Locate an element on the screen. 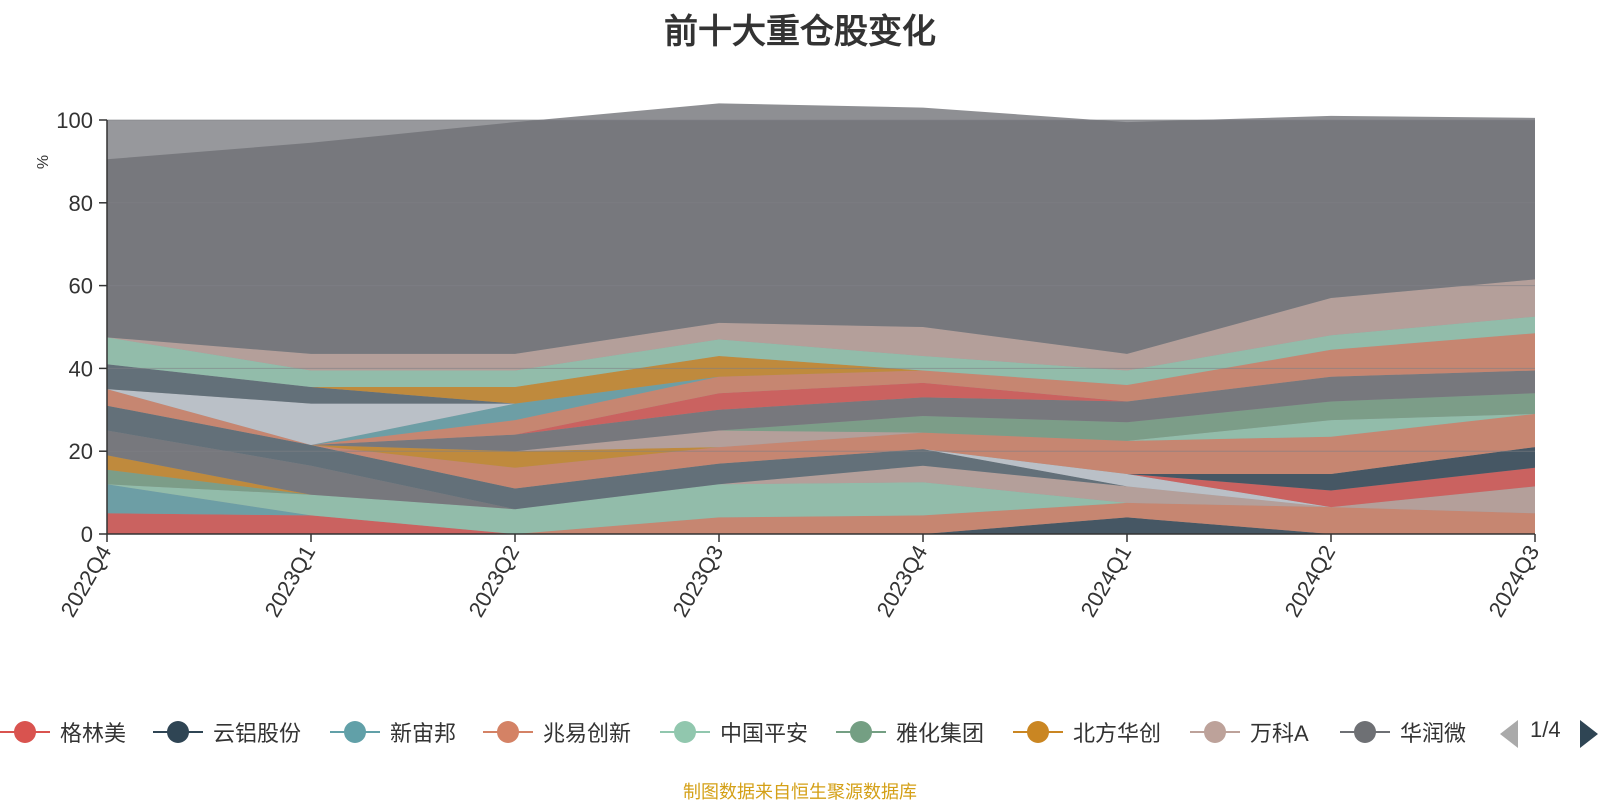 This screenshot has height=804, width=1600. legend-item: 格林美 is located at coordinates (63, 732).